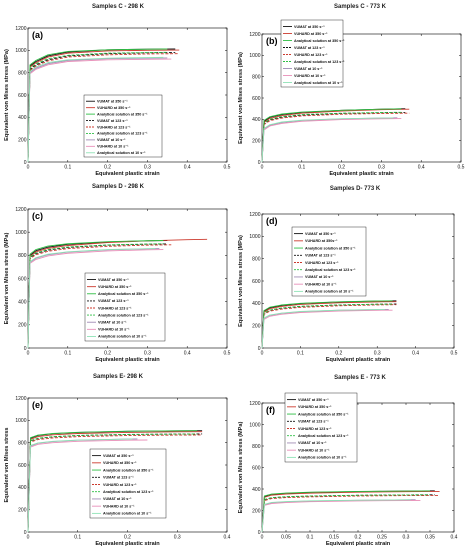 The image size is (465, 550). I want to click on chart-title: Samples C - 773 K, so click(360, 7).